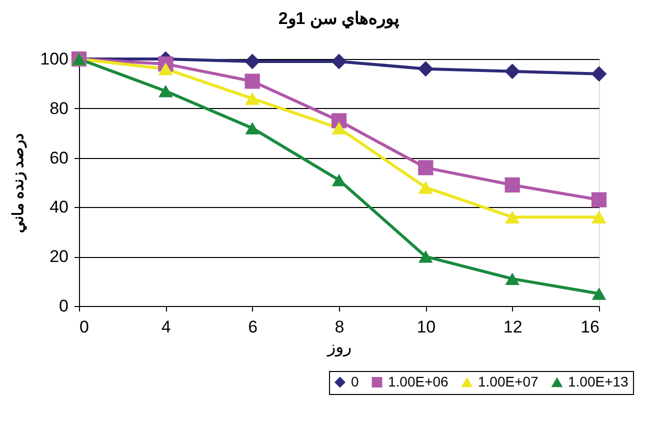 Image resolution: width=658 pixels, height=437 pixels. What do you see at coordinates (508, 382) in the screenshot?
I see `legend-label: 1.00E+07` at bounding box center [508, 382].